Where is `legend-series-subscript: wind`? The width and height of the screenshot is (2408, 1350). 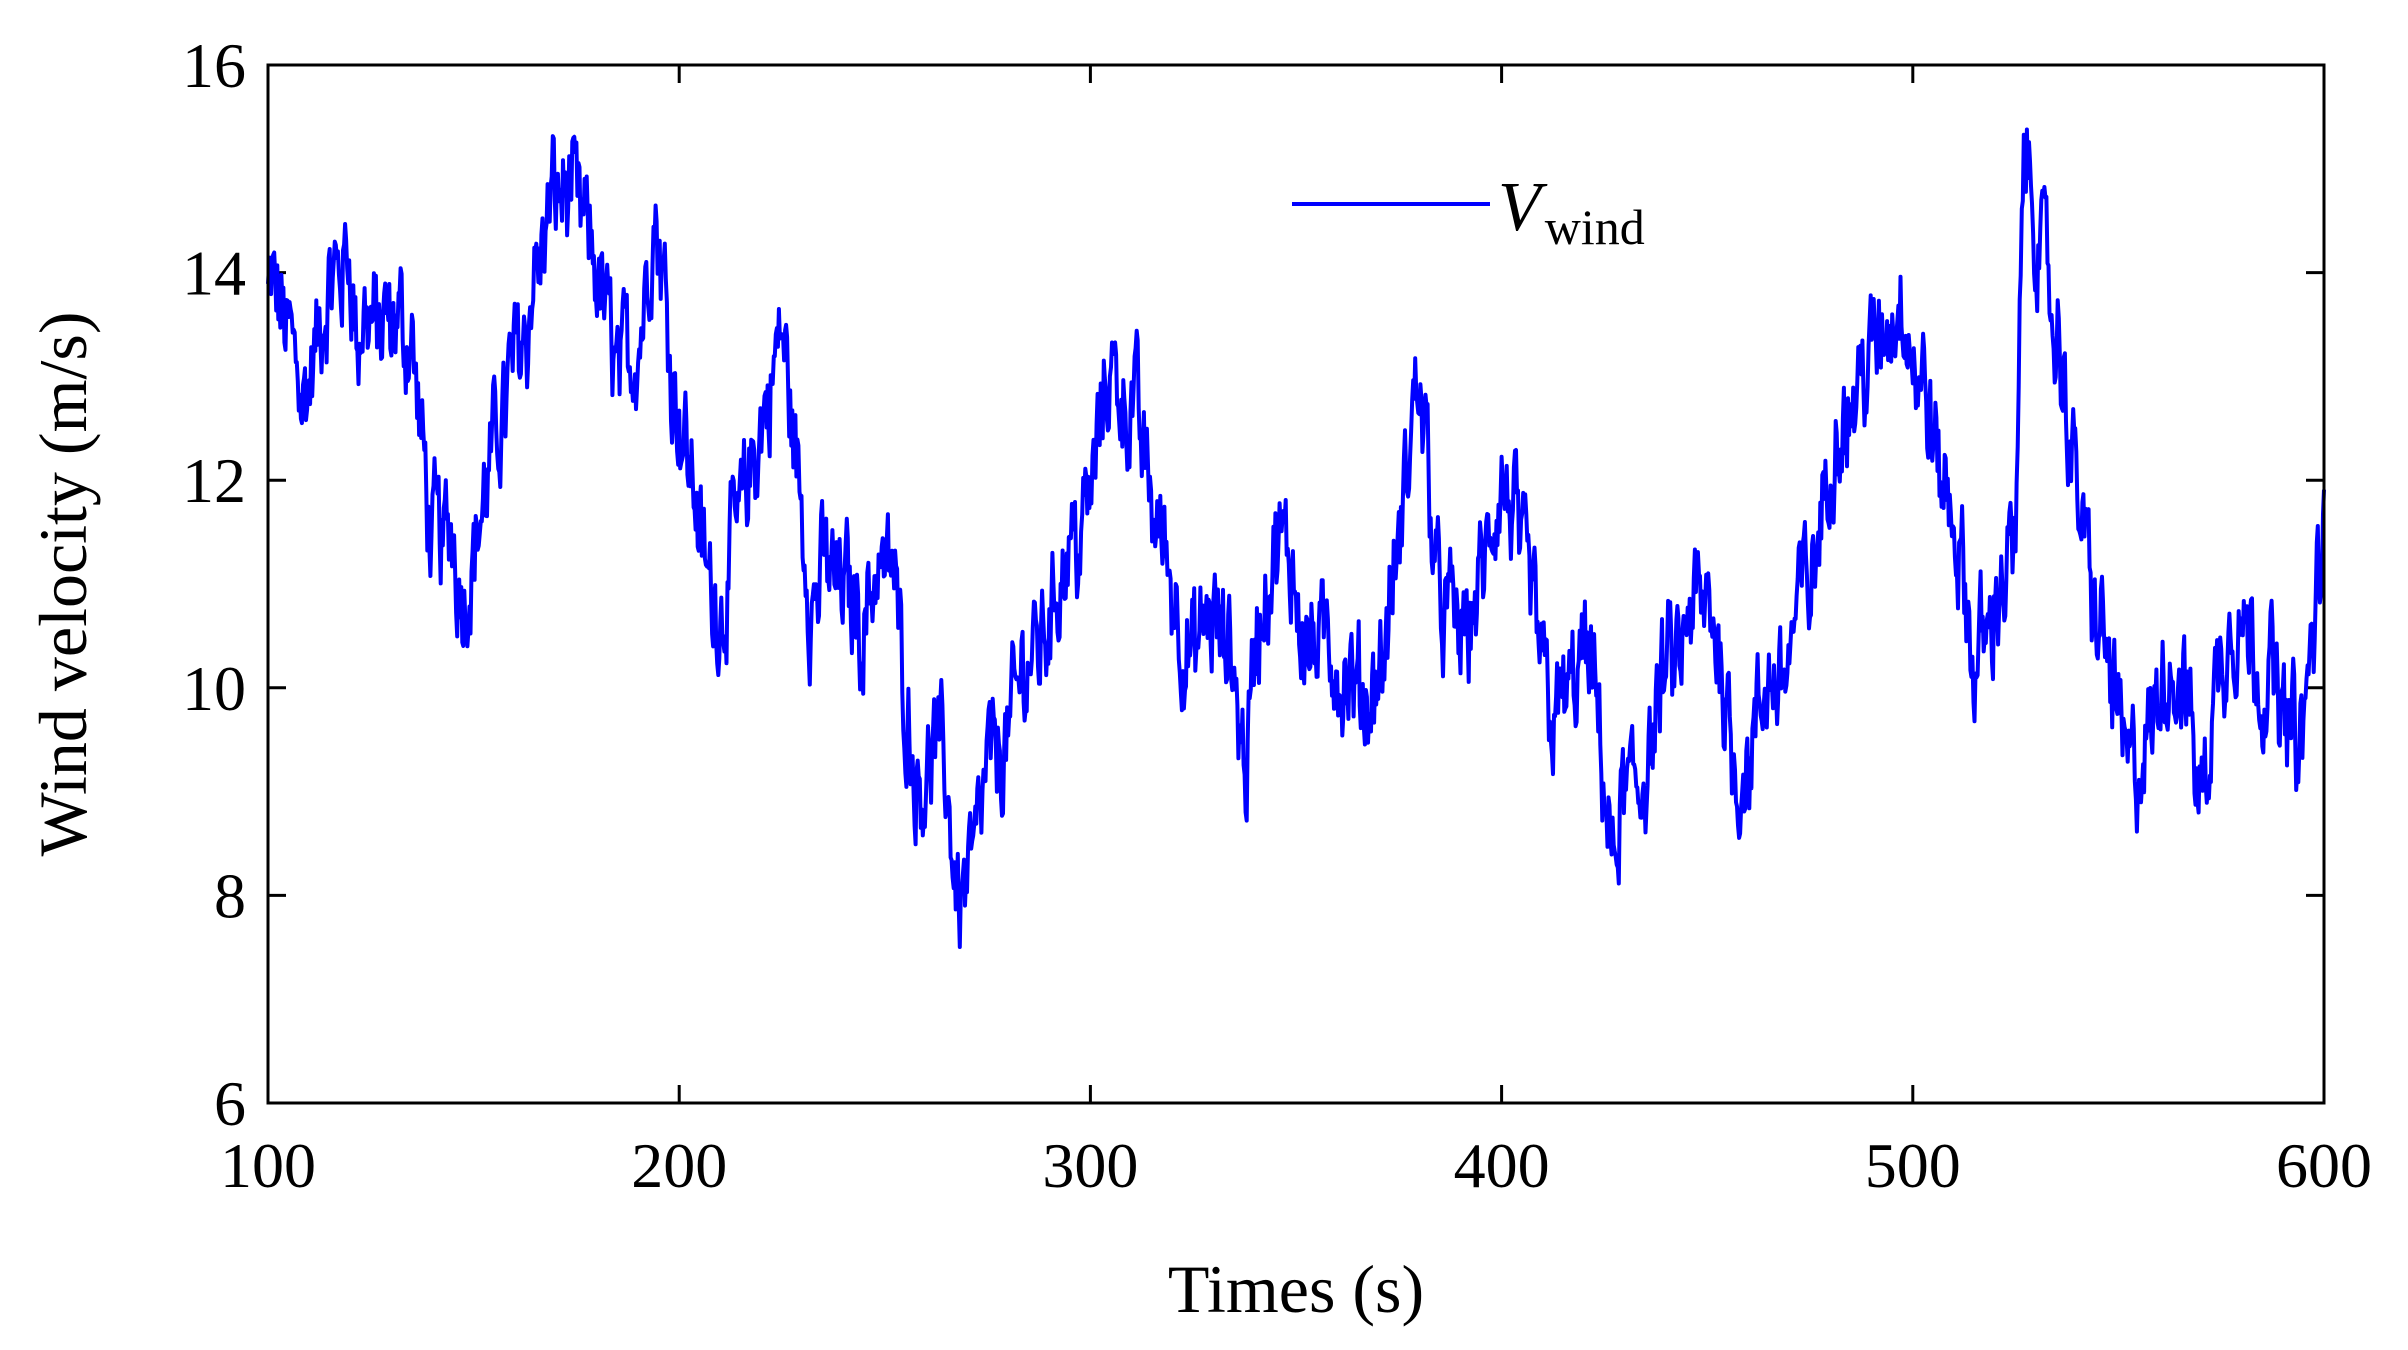 legend-series-subscript: wind is located at coordinates (1595, 227).